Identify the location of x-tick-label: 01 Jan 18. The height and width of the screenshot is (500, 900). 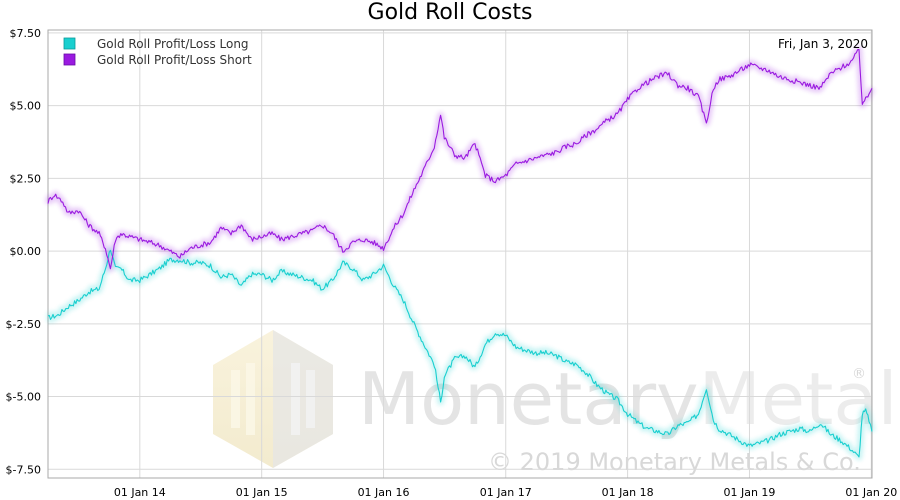
(628, 492).